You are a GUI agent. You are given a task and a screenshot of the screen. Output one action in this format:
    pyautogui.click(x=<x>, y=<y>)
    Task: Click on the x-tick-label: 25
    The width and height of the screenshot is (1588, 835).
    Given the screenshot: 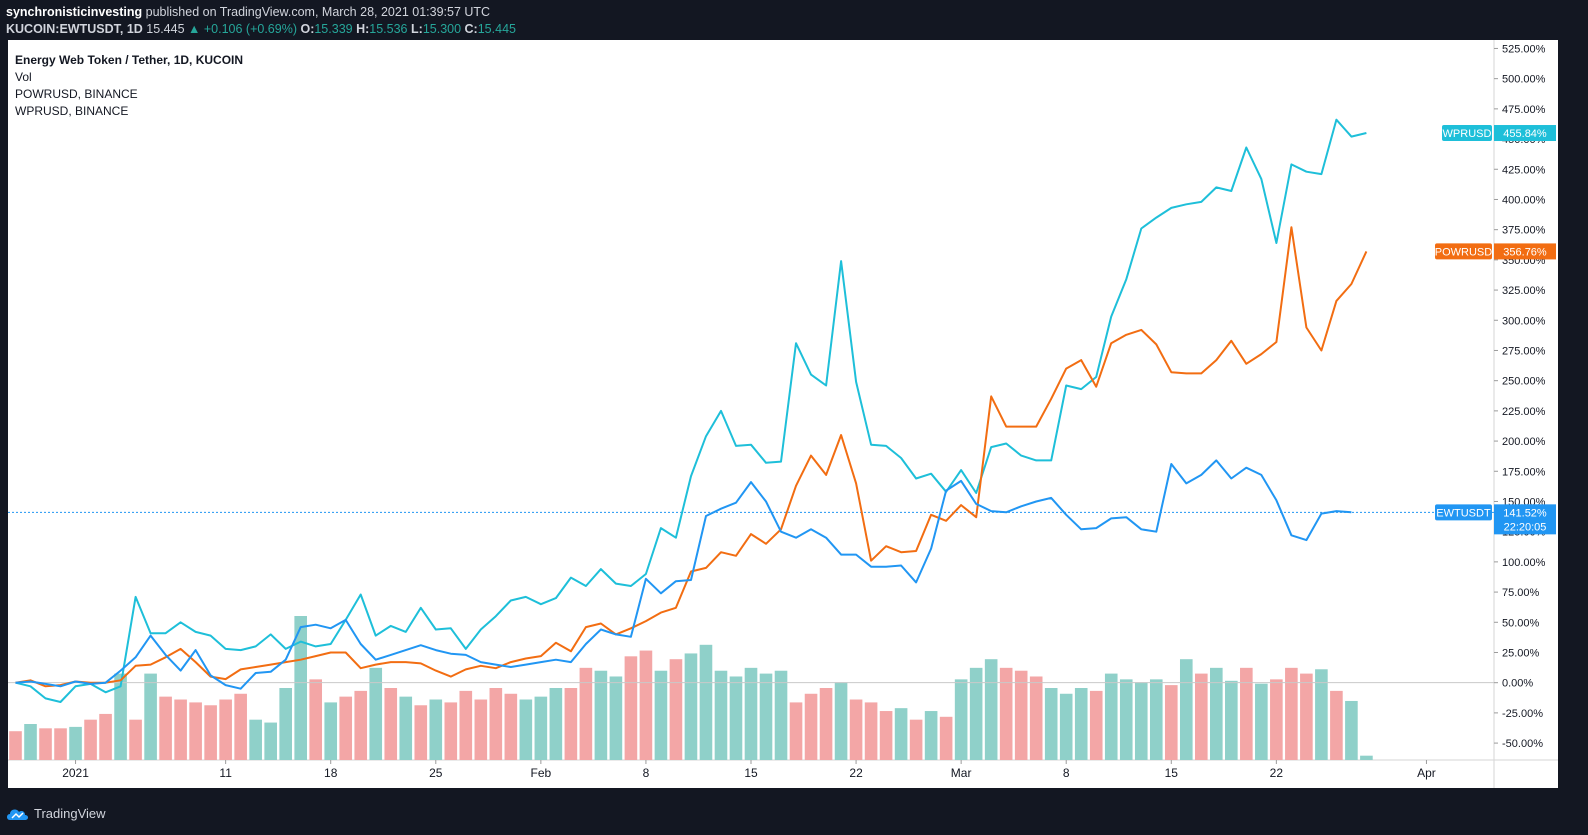 What is the action you would take?
    pyautogui.click(x=436, y=773)
    